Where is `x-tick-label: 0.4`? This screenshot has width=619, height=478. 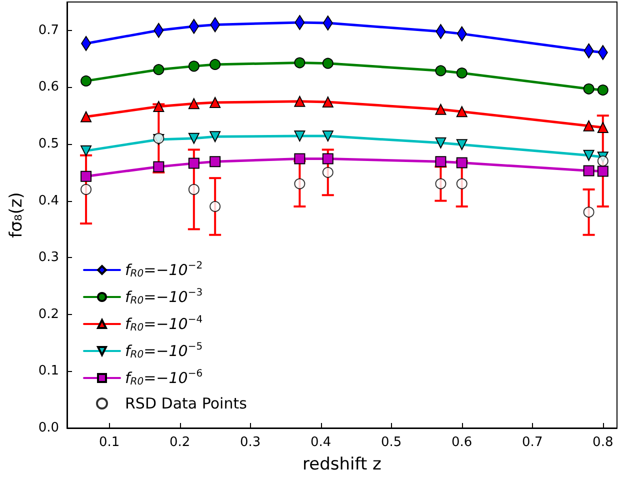
x-tick-label: 0.4 is located at coordinates (321, 442).